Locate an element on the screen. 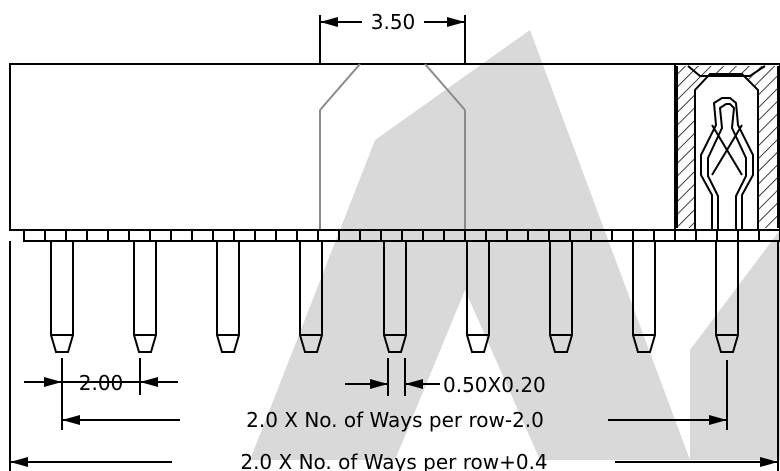  center-hidden-feature is located at coordinates (392, 146).